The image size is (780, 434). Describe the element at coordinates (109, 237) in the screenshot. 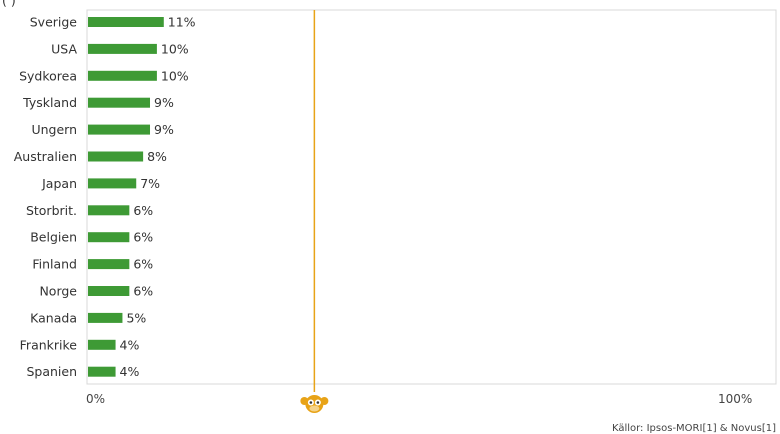

I see `bar-belgien` at that location.